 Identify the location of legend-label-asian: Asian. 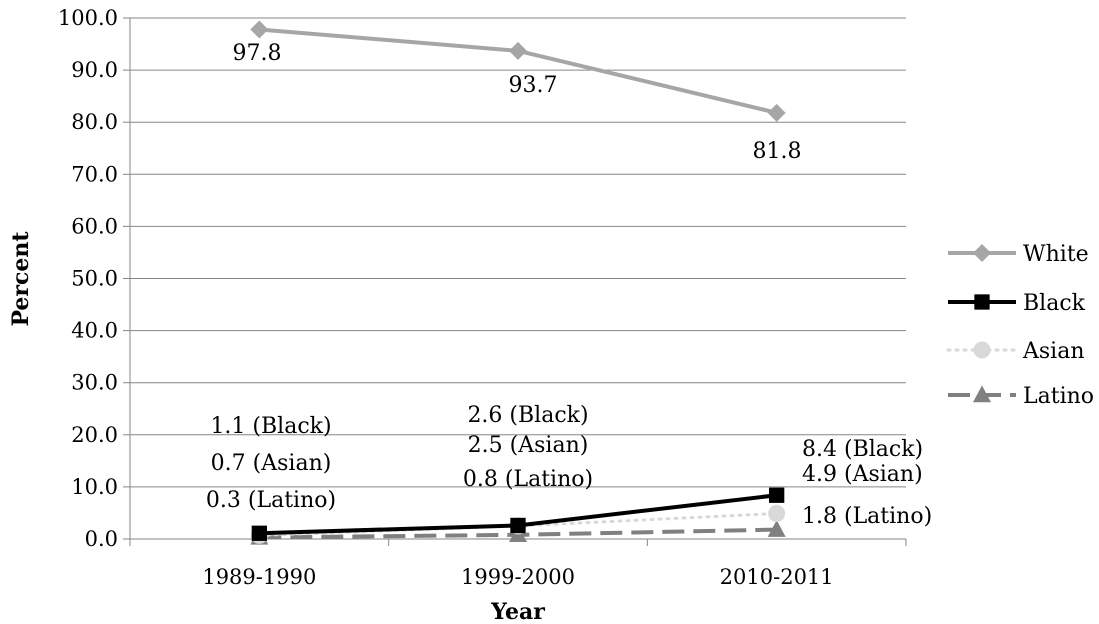
(1053, 351).